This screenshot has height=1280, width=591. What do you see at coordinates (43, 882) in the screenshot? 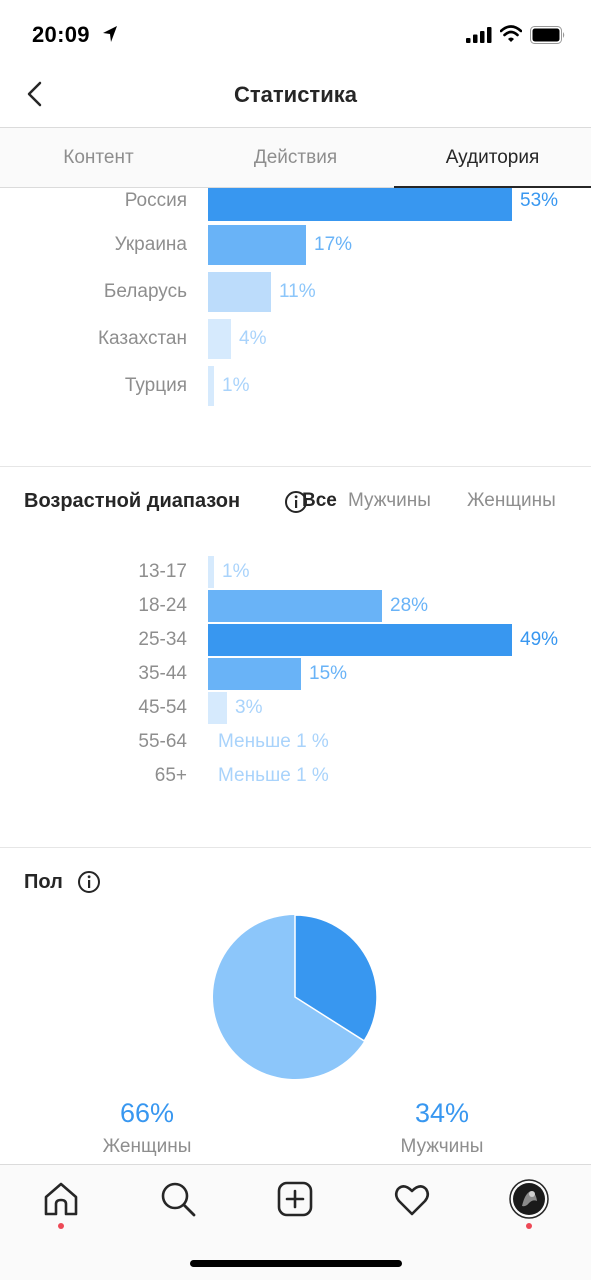
I see `gender-section-title: Пол` at bounding box center [43, 882].